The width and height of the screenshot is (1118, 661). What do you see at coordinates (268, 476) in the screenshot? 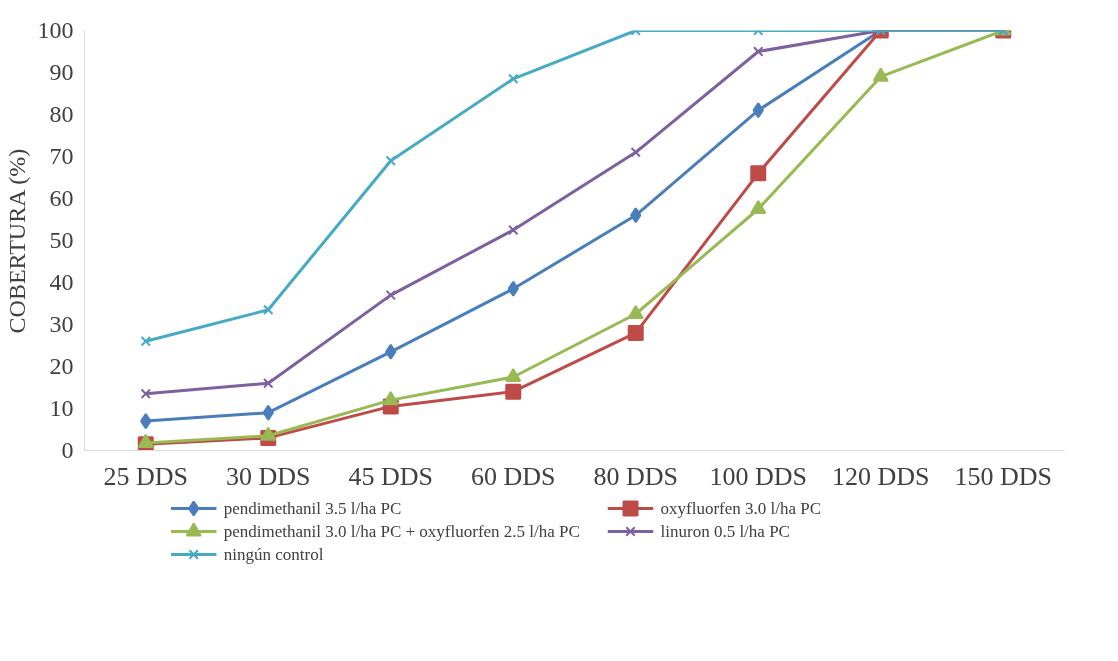
I see `x-tick-label: 30 DDS` at bounding box center [268, 476].